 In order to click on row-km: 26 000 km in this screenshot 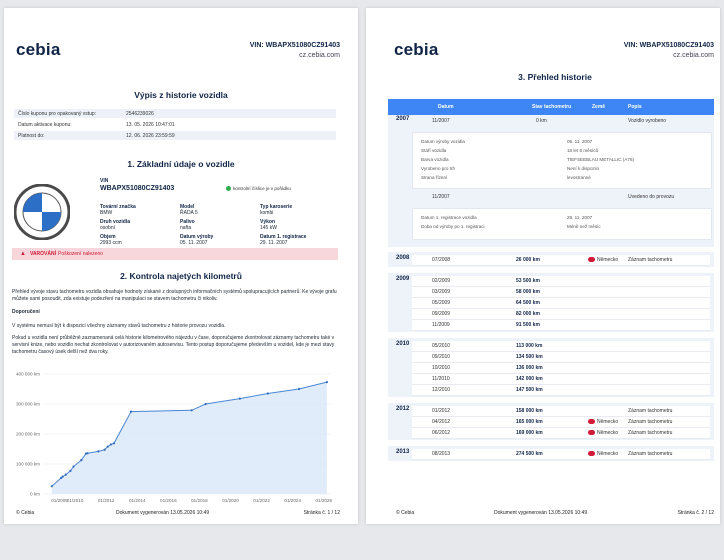, I will do `click(528, 260)`.